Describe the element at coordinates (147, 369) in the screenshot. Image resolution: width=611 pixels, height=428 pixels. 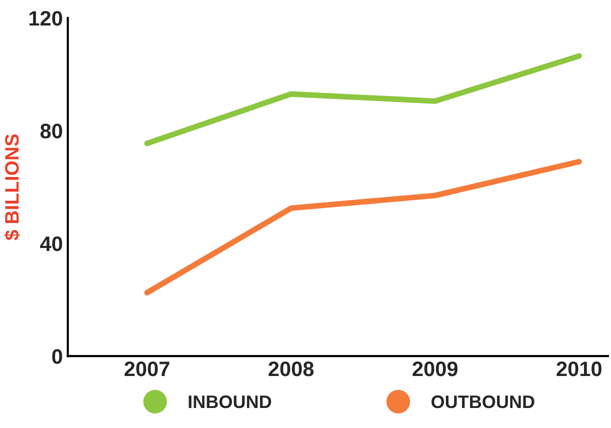
I see `x-tick-label: 2007` at that location.